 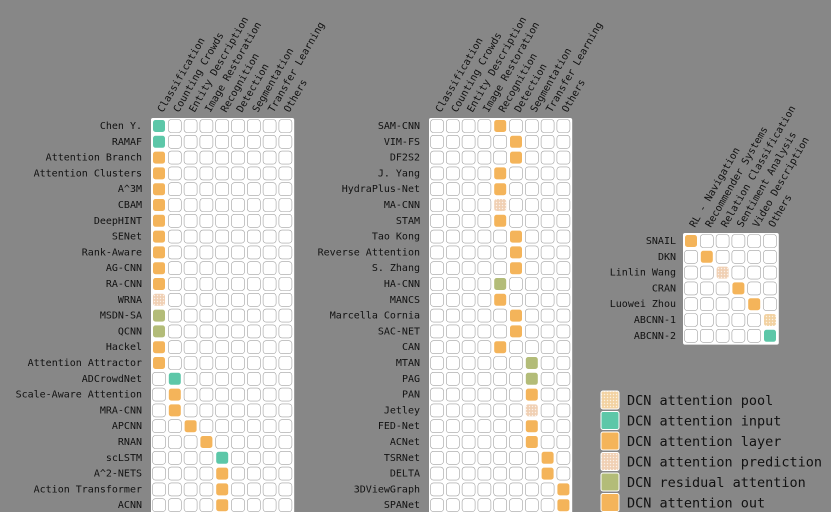 I want to click on row-label: ABCNN-1, so click(x=655, y=320).